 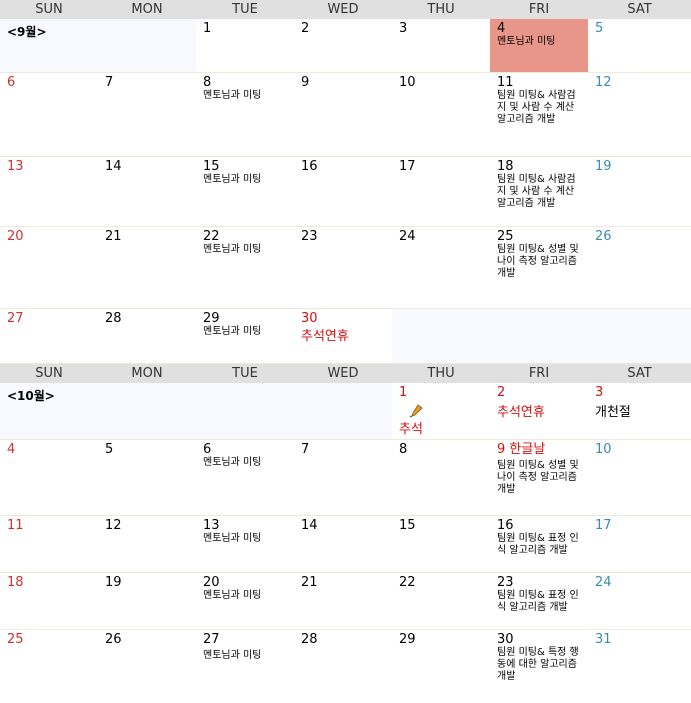 I want to click on day-cell: 15, so click(x=441, y=544).